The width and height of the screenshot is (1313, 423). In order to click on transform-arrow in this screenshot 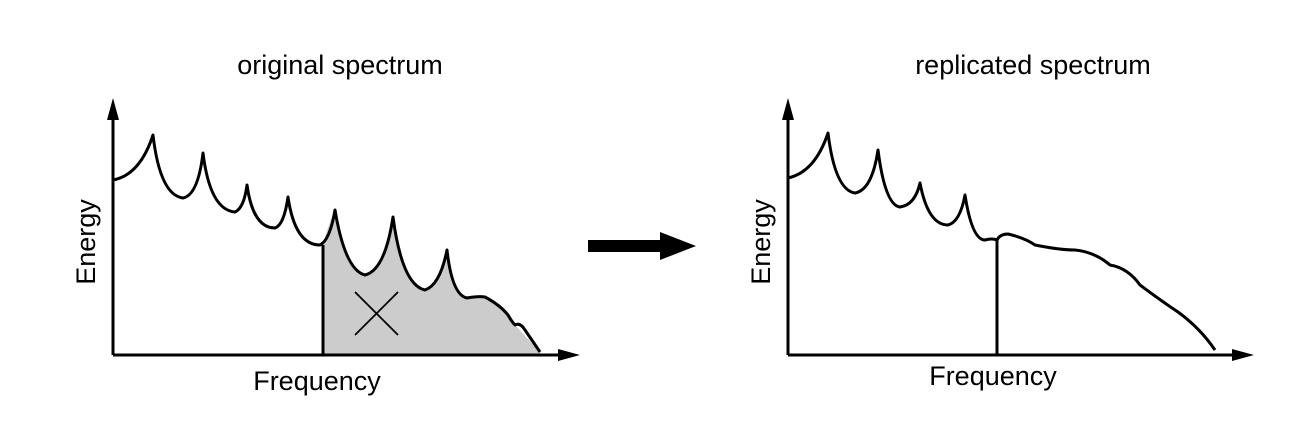, I will do `click(642, 246)`.